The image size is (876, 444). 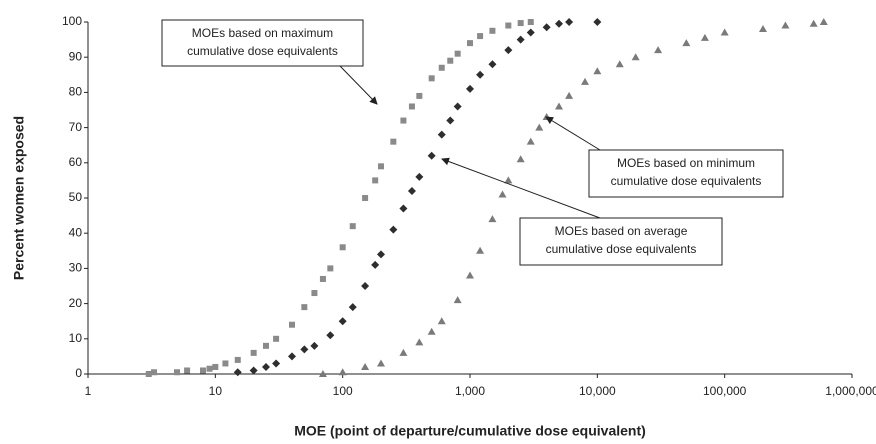 I want to click on y-tick-label: 100, so click(x=72, y=21).